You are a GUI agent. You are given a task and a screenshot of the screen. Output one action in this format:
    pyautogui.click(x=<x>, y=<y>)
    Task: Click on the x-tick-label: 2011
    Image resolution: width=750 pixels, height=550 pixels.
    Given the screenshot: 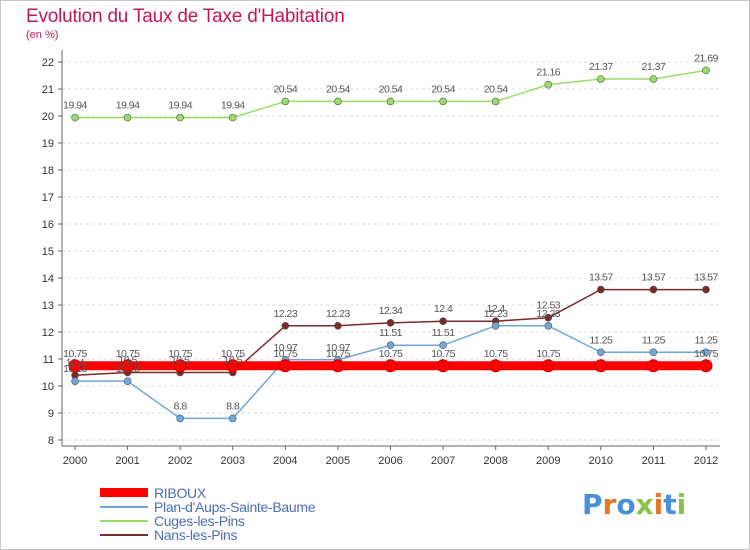 What is the action you would take?
    pyautogui.click(x=654, y=461)
    